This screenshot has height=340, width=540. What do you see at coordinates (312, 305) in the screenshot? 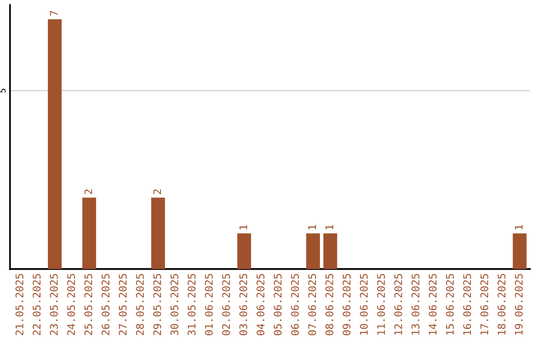
I see `x-tick-label: 07.06.2025` at bounding box center [312, 305].